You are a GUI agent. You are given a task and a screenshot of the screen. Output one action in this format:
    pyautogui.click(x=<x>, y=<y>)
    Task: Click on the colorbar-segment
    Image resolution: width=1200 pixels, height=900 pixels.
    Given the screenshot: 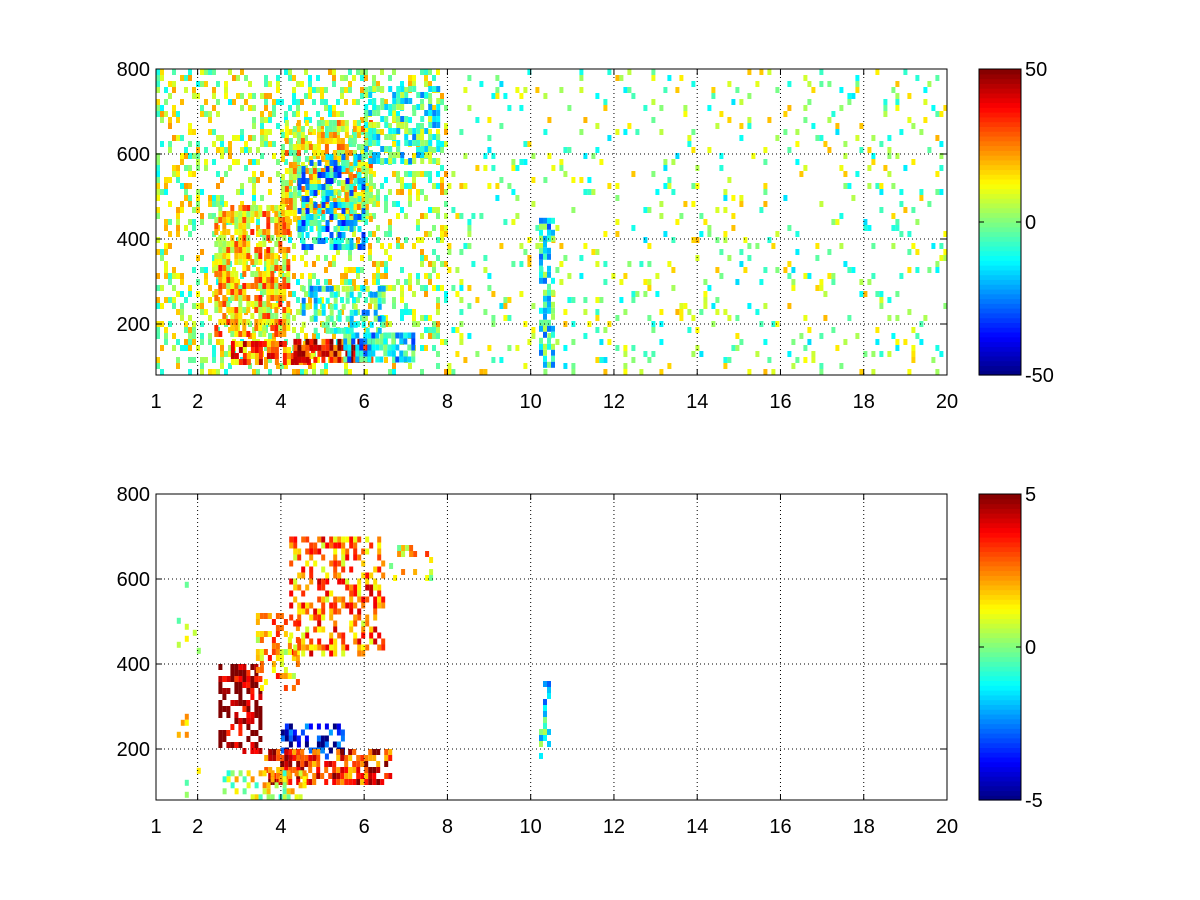 What is the action you would take?
    pyautogui.click(x=1000, y=621)
    